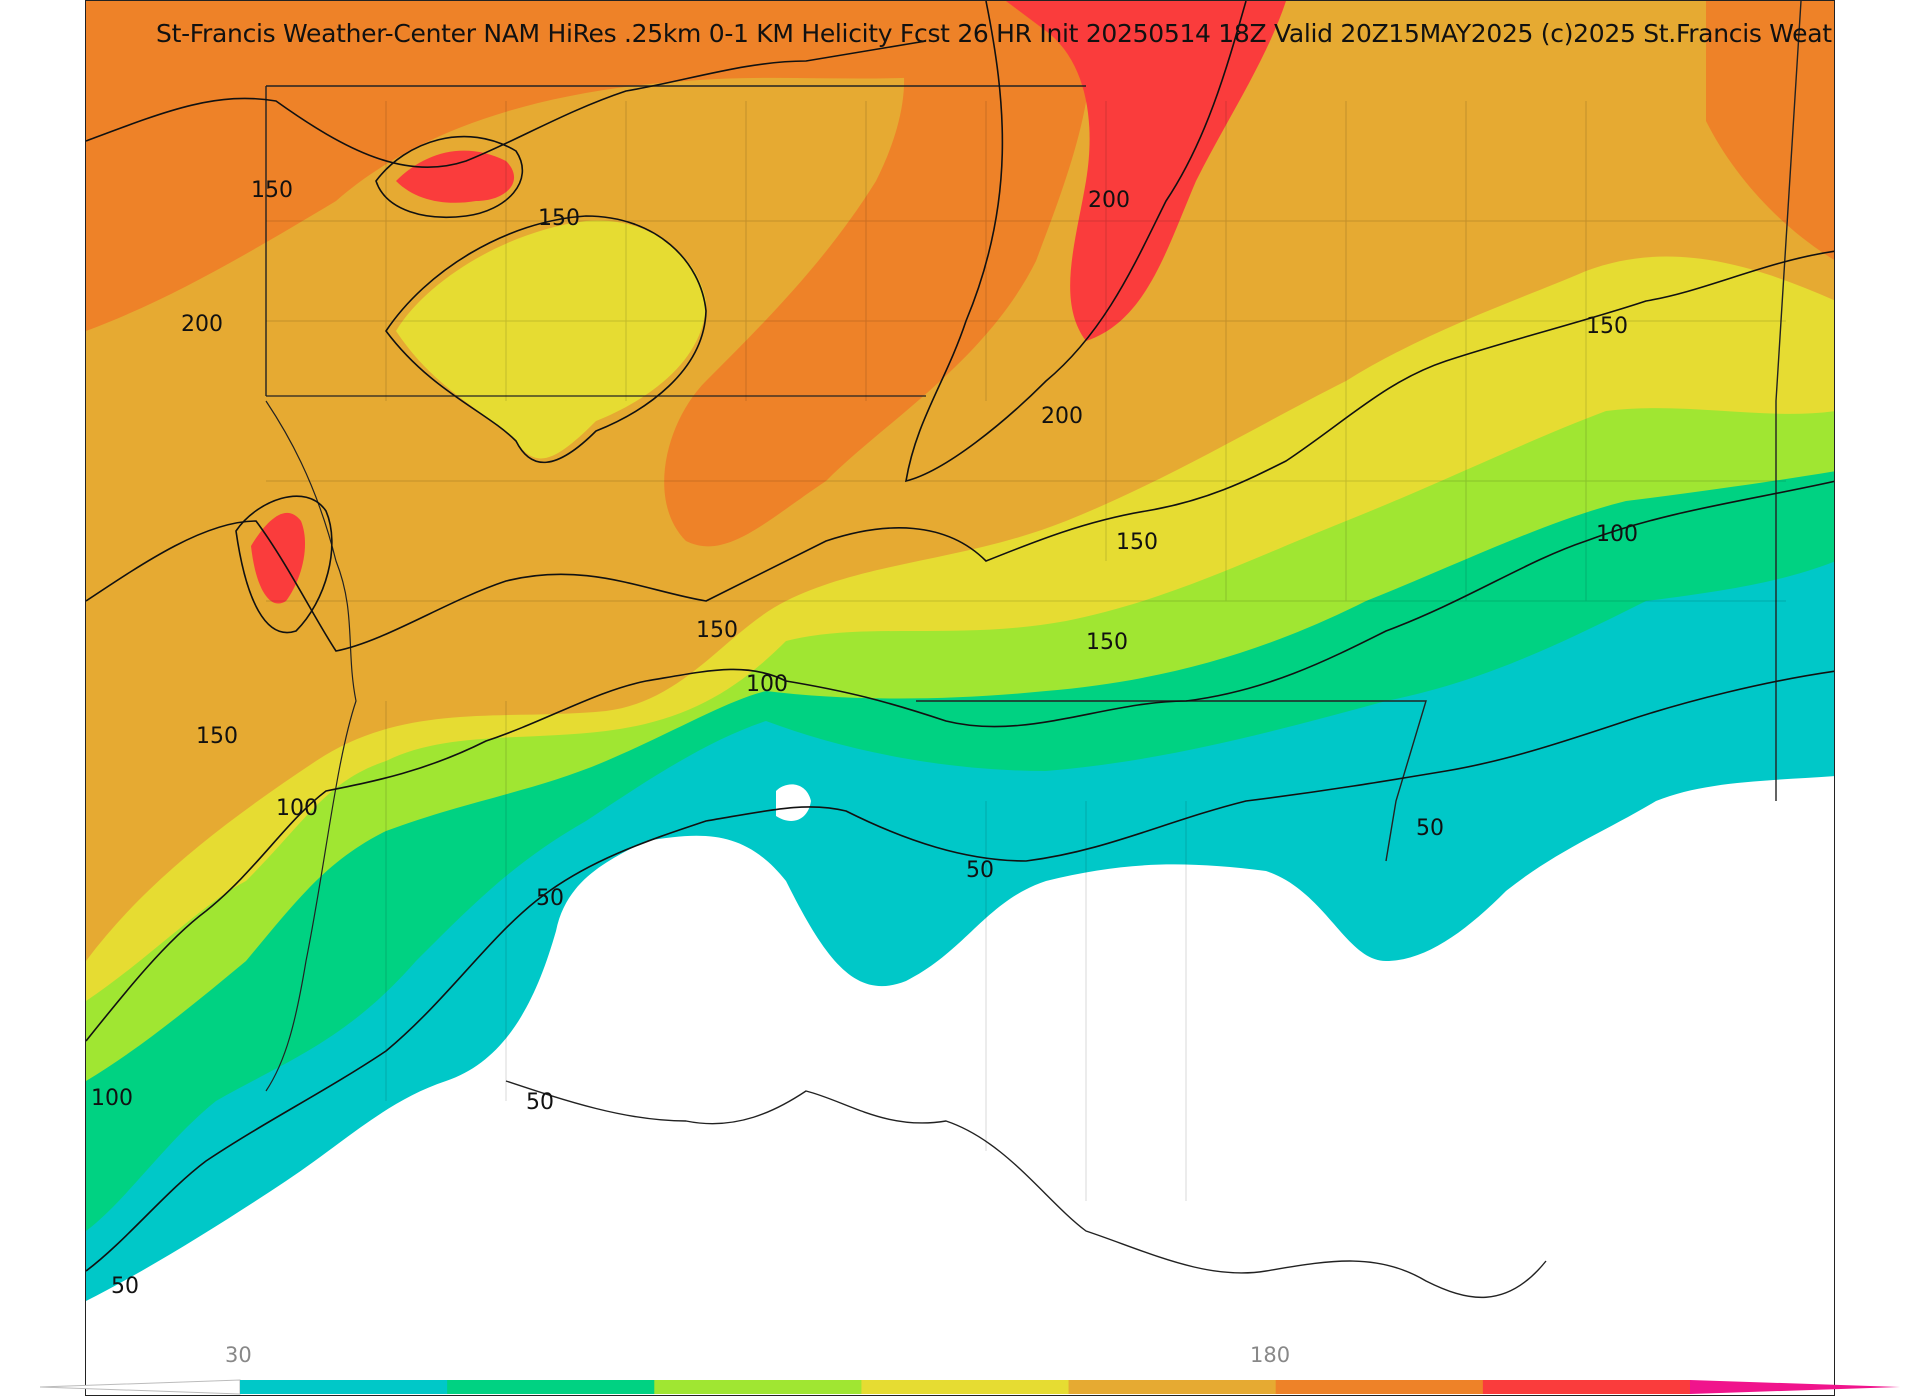 This screenshot has width=1920, height=1400. What do you see at coordinates (849, 274) in the screenshot?
I see `fill-c175-ridge` at bounding box center [849, 274].